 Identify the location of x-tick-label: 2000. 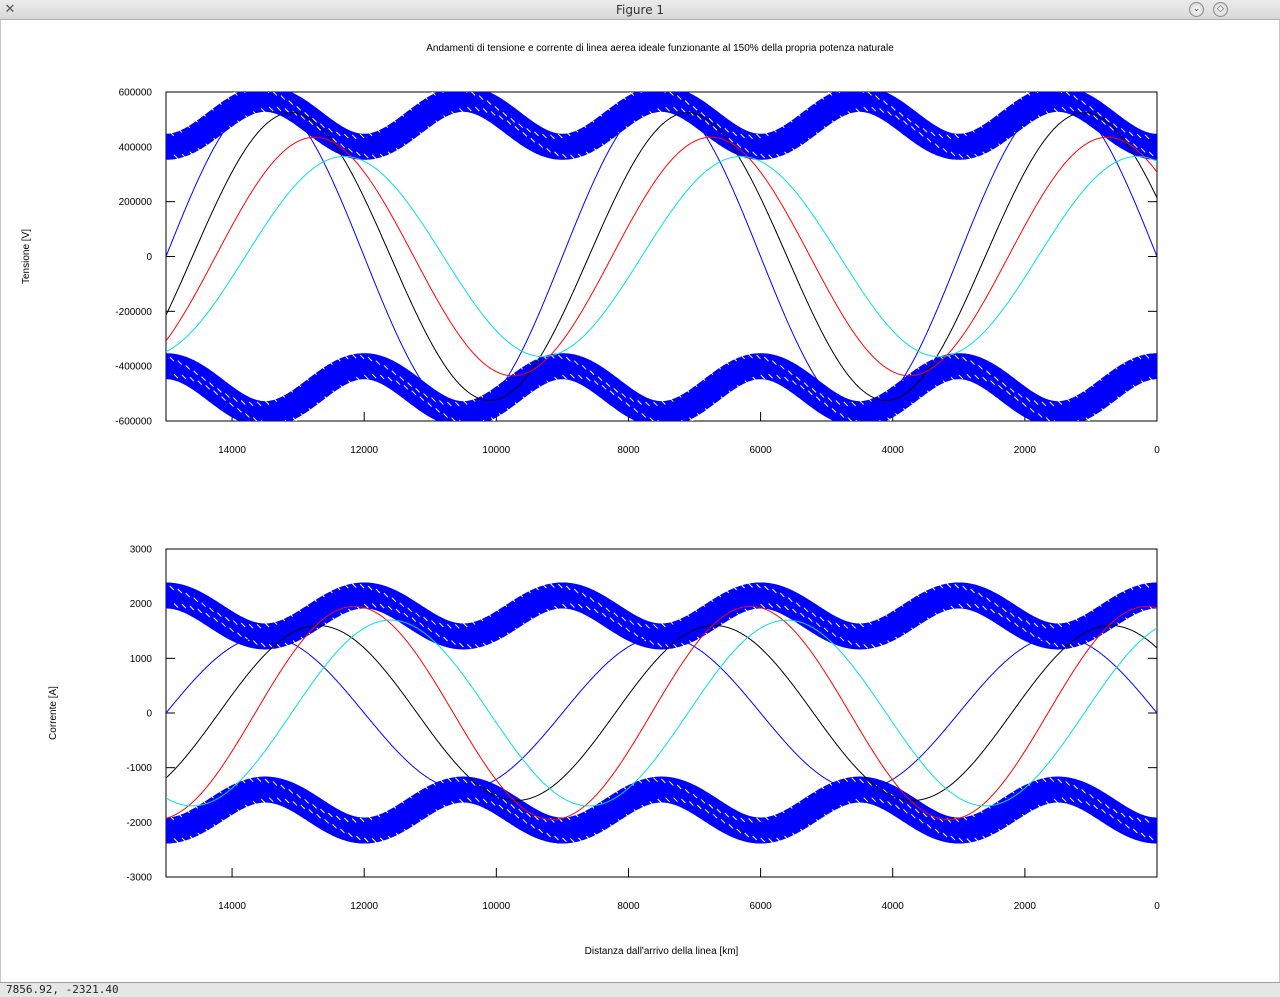
(1025, 906).